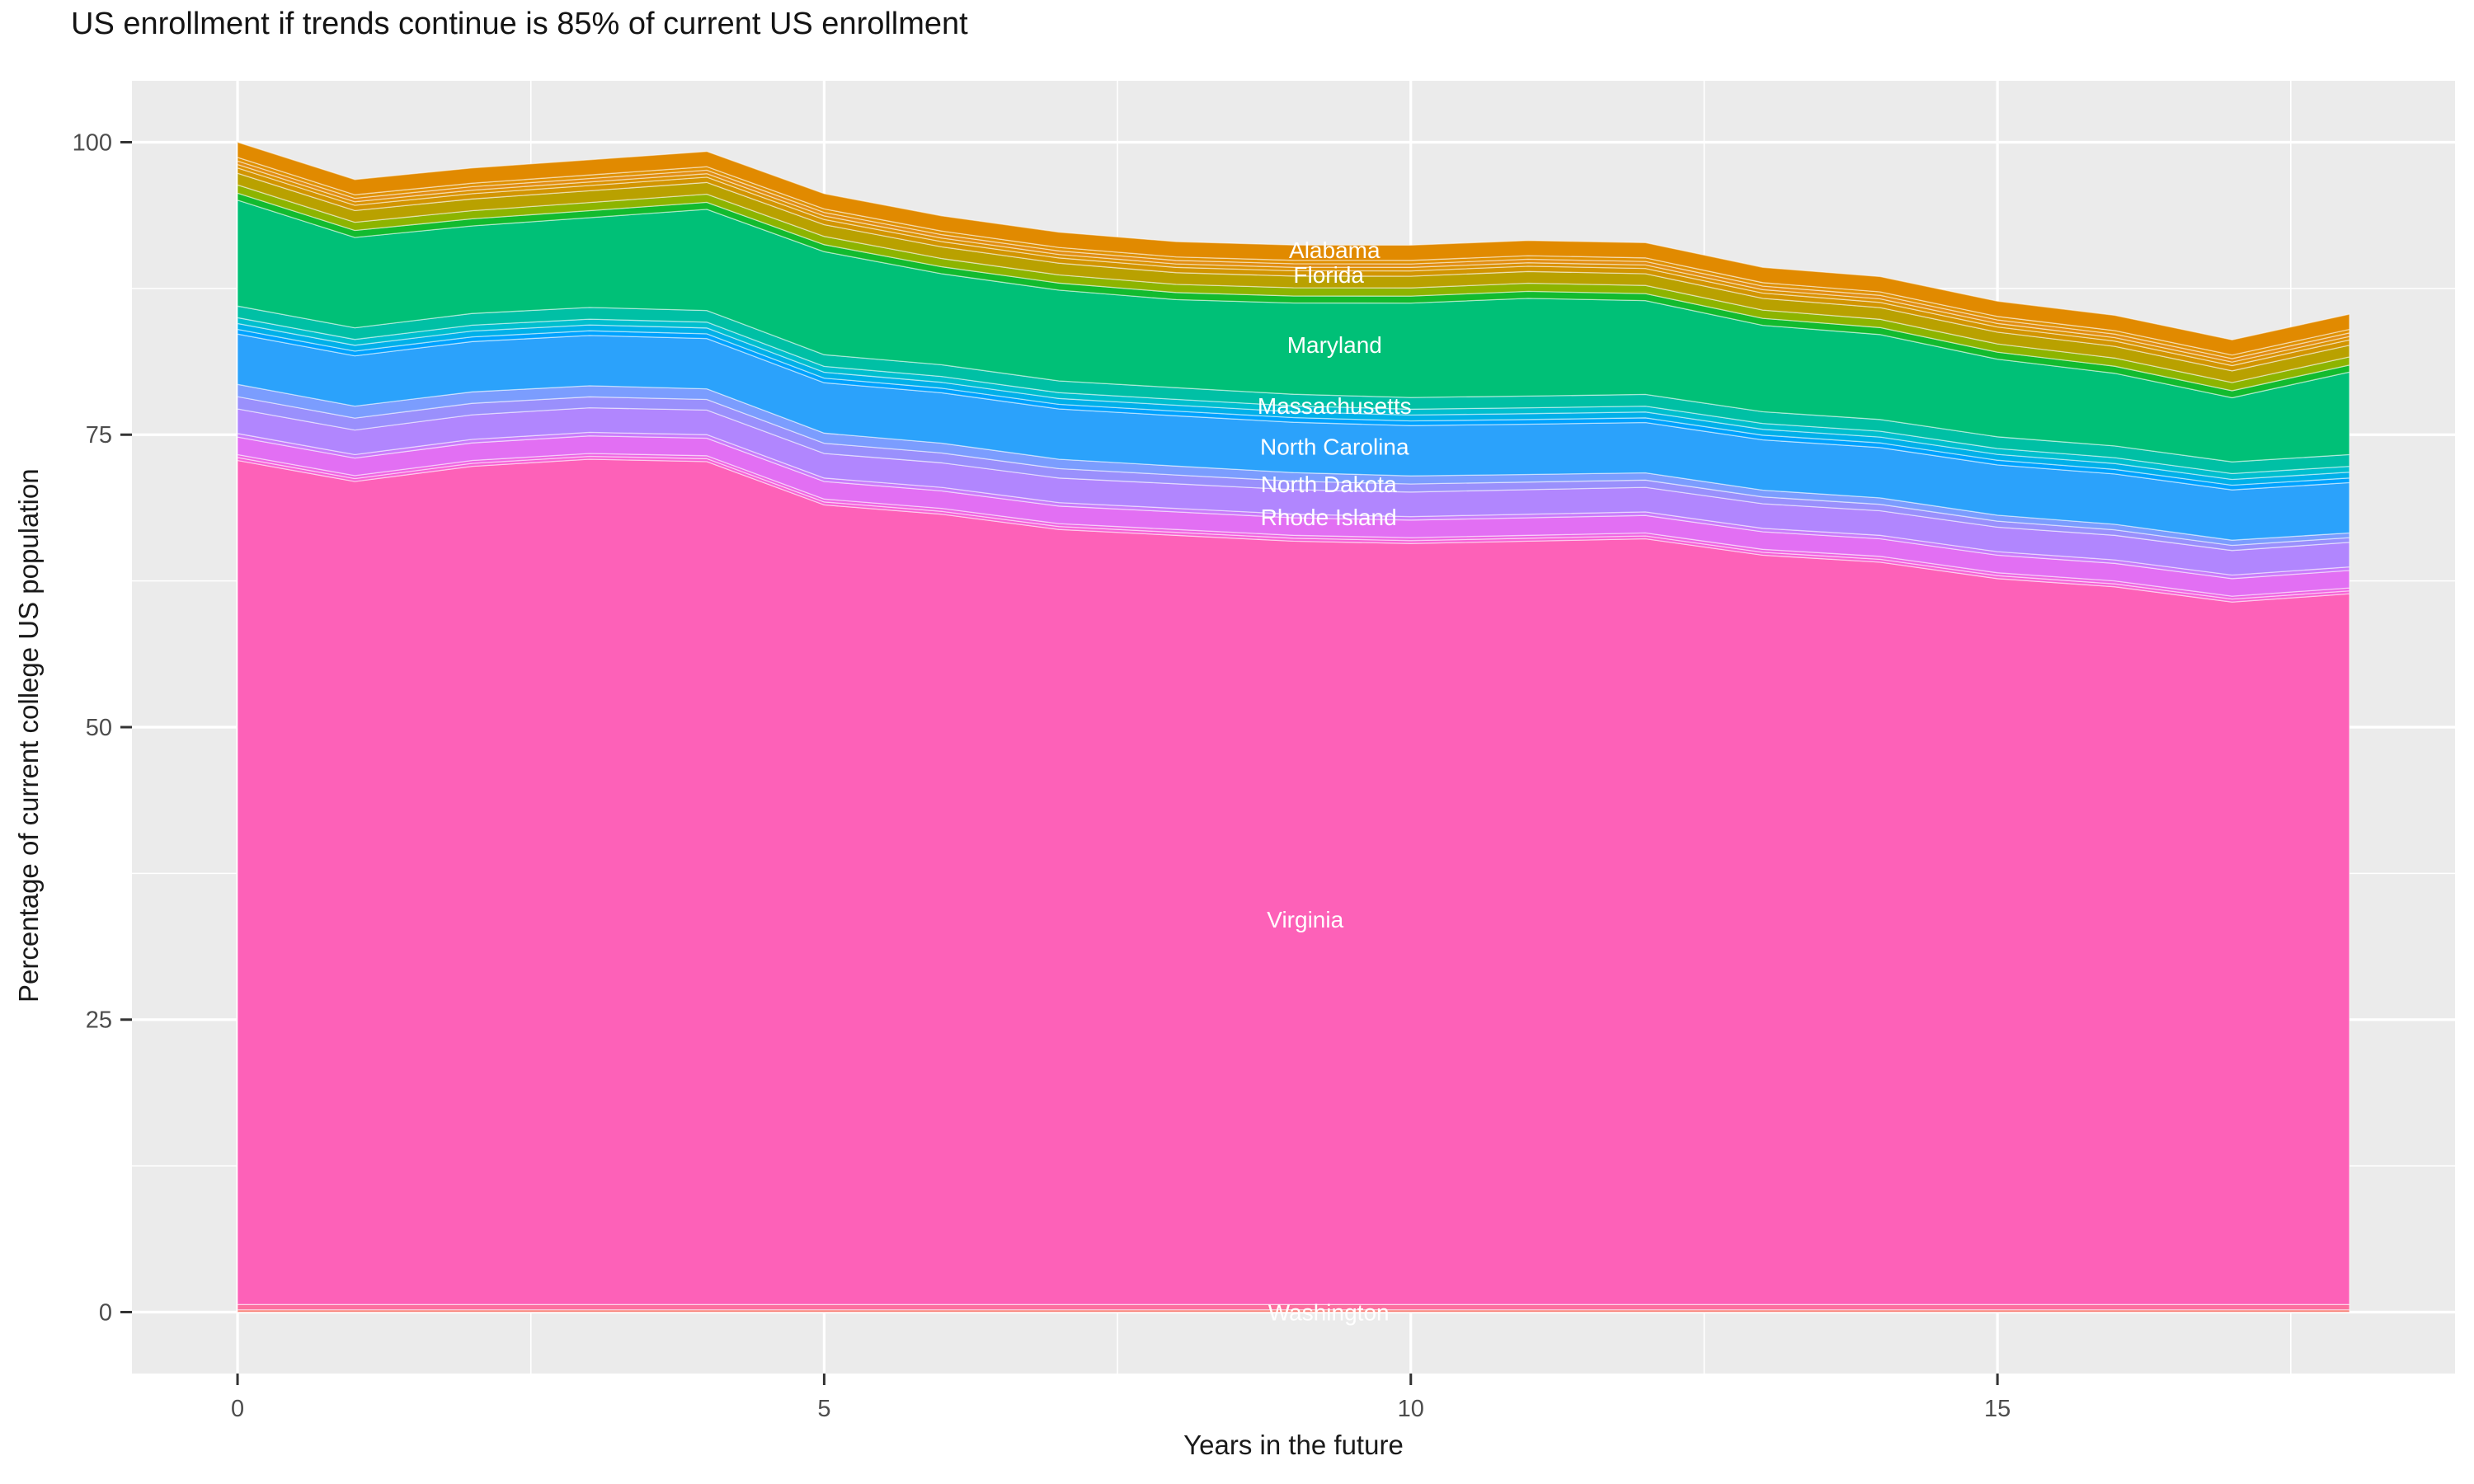 Image resolution: width=2474 pixels, height=1484 pixels. Describe the element at coordinates (237, 1409) in the screenshot. I see `x-tick-label-0: 0` at that location.